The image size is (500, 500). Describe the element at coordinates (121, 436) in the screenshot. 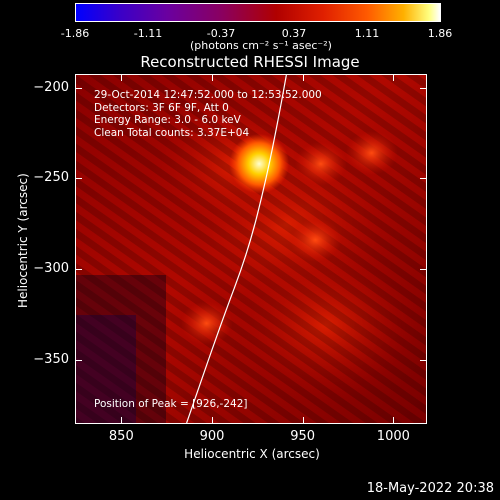

I see `x-tick-label: 850` at that location.